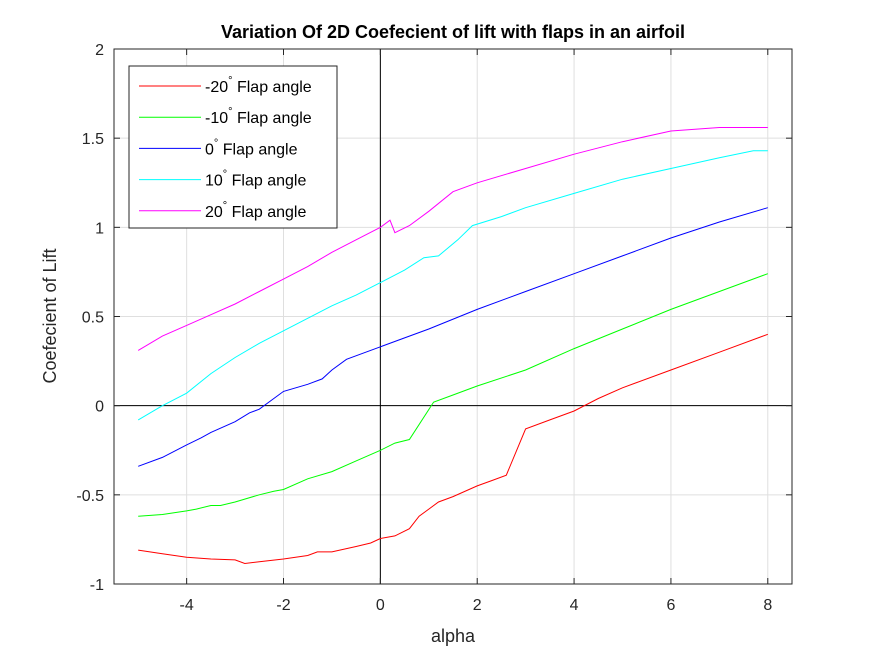 The height and width of the screenshot is (656, 875). Describe the element at coordinates (214, 212) in the screenshot. I see `legend-label-main: 20` at that location.